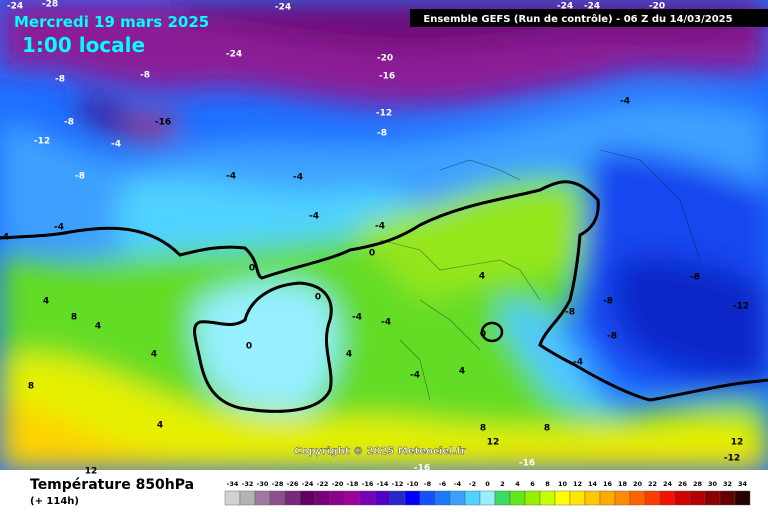  What do you see at coordinates (398, 484) in the screenshot?
I see `scale-label: -12` at bounding box center [398, 484].